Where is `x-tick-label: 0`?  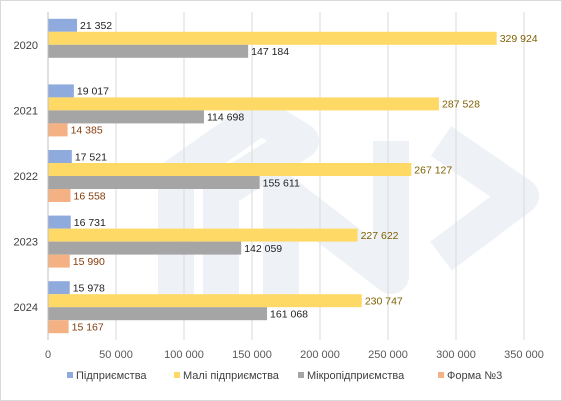
x-tick-label: 0 is located at coordinates (48, 355).